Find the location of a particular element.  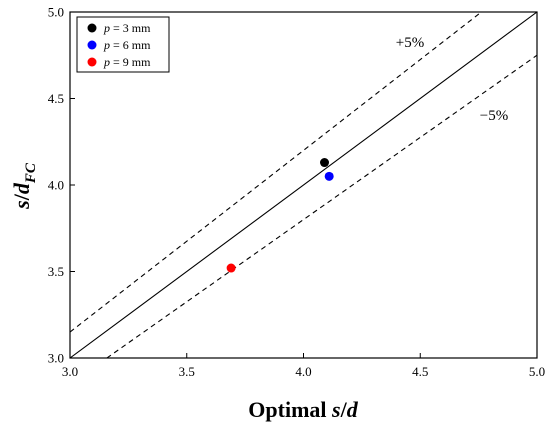

x-tick-label: 3.5 is located at coordinates (187, 371).